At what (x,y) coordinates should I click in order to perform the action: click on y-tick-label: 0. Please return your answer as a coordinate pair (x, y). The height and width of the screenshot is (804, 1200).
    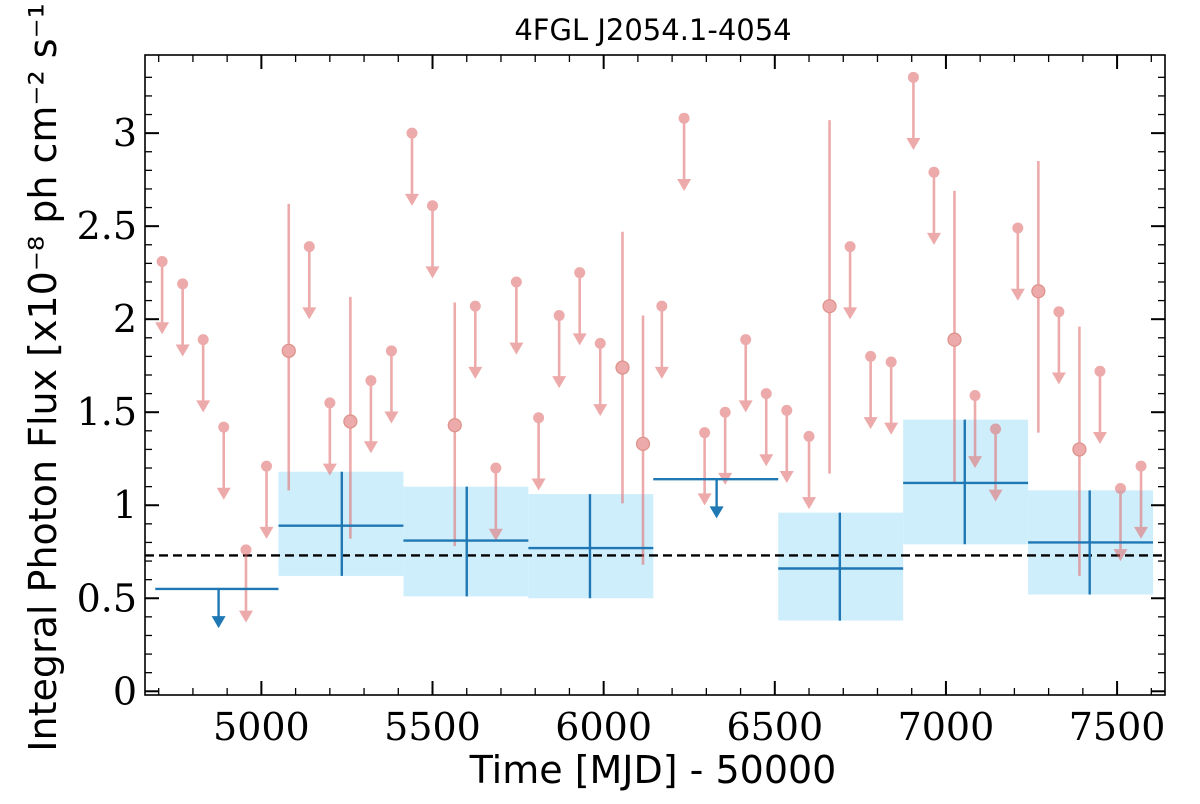
    Looking at the image, I should click on (125, 691).